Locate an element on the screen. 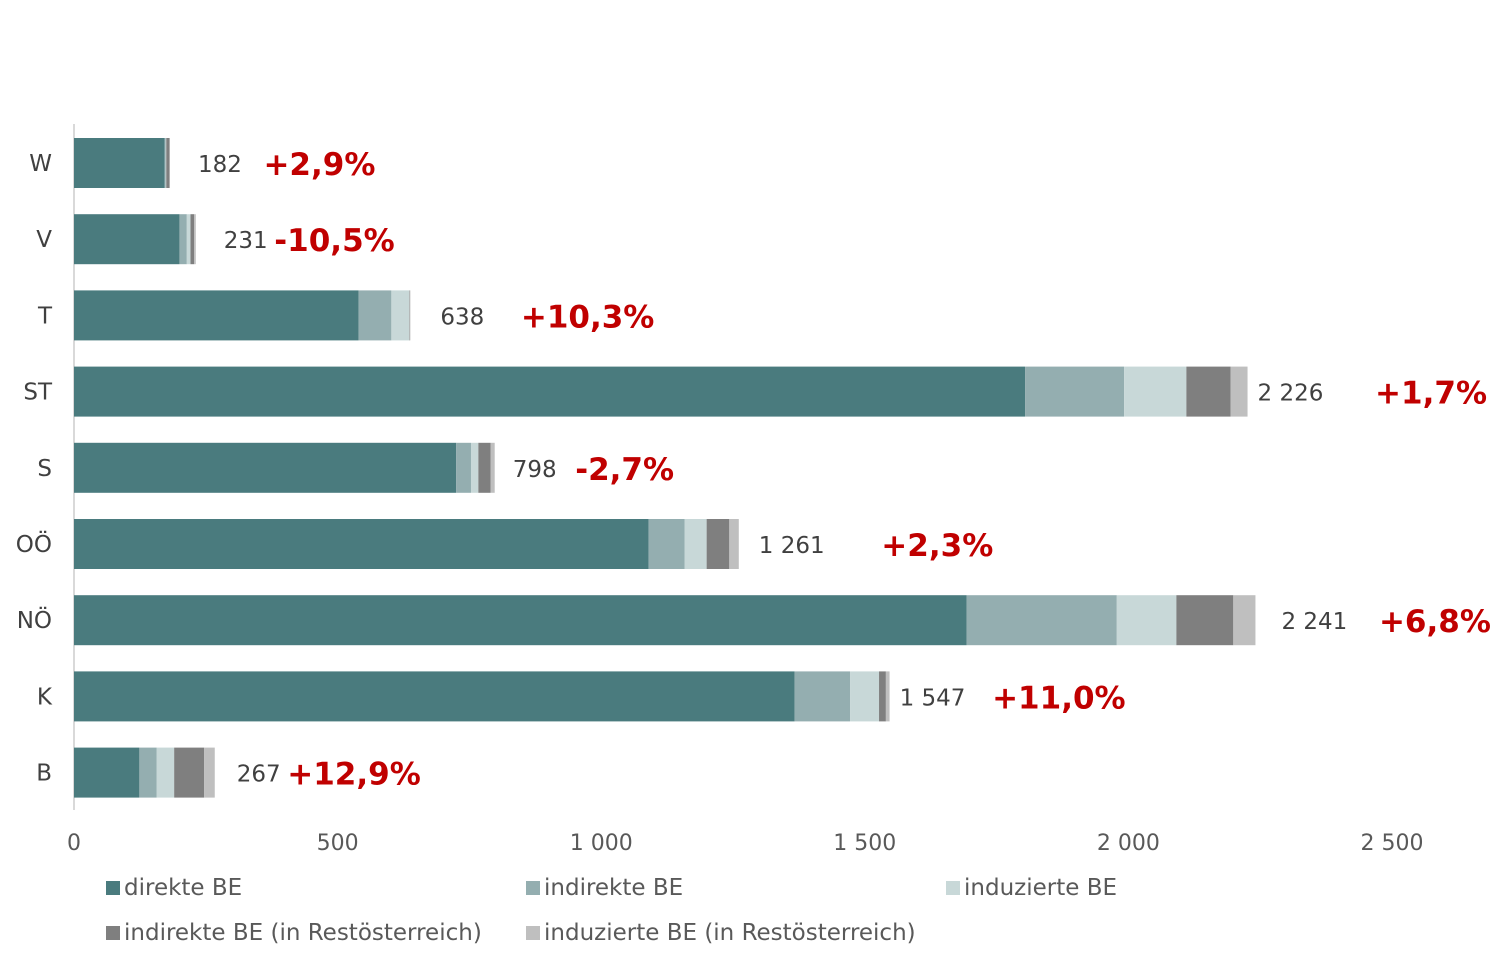 This screenshot has height=955, width=1501. x-tick-label-5: 2 500 is located at coordinates (1392, 843).